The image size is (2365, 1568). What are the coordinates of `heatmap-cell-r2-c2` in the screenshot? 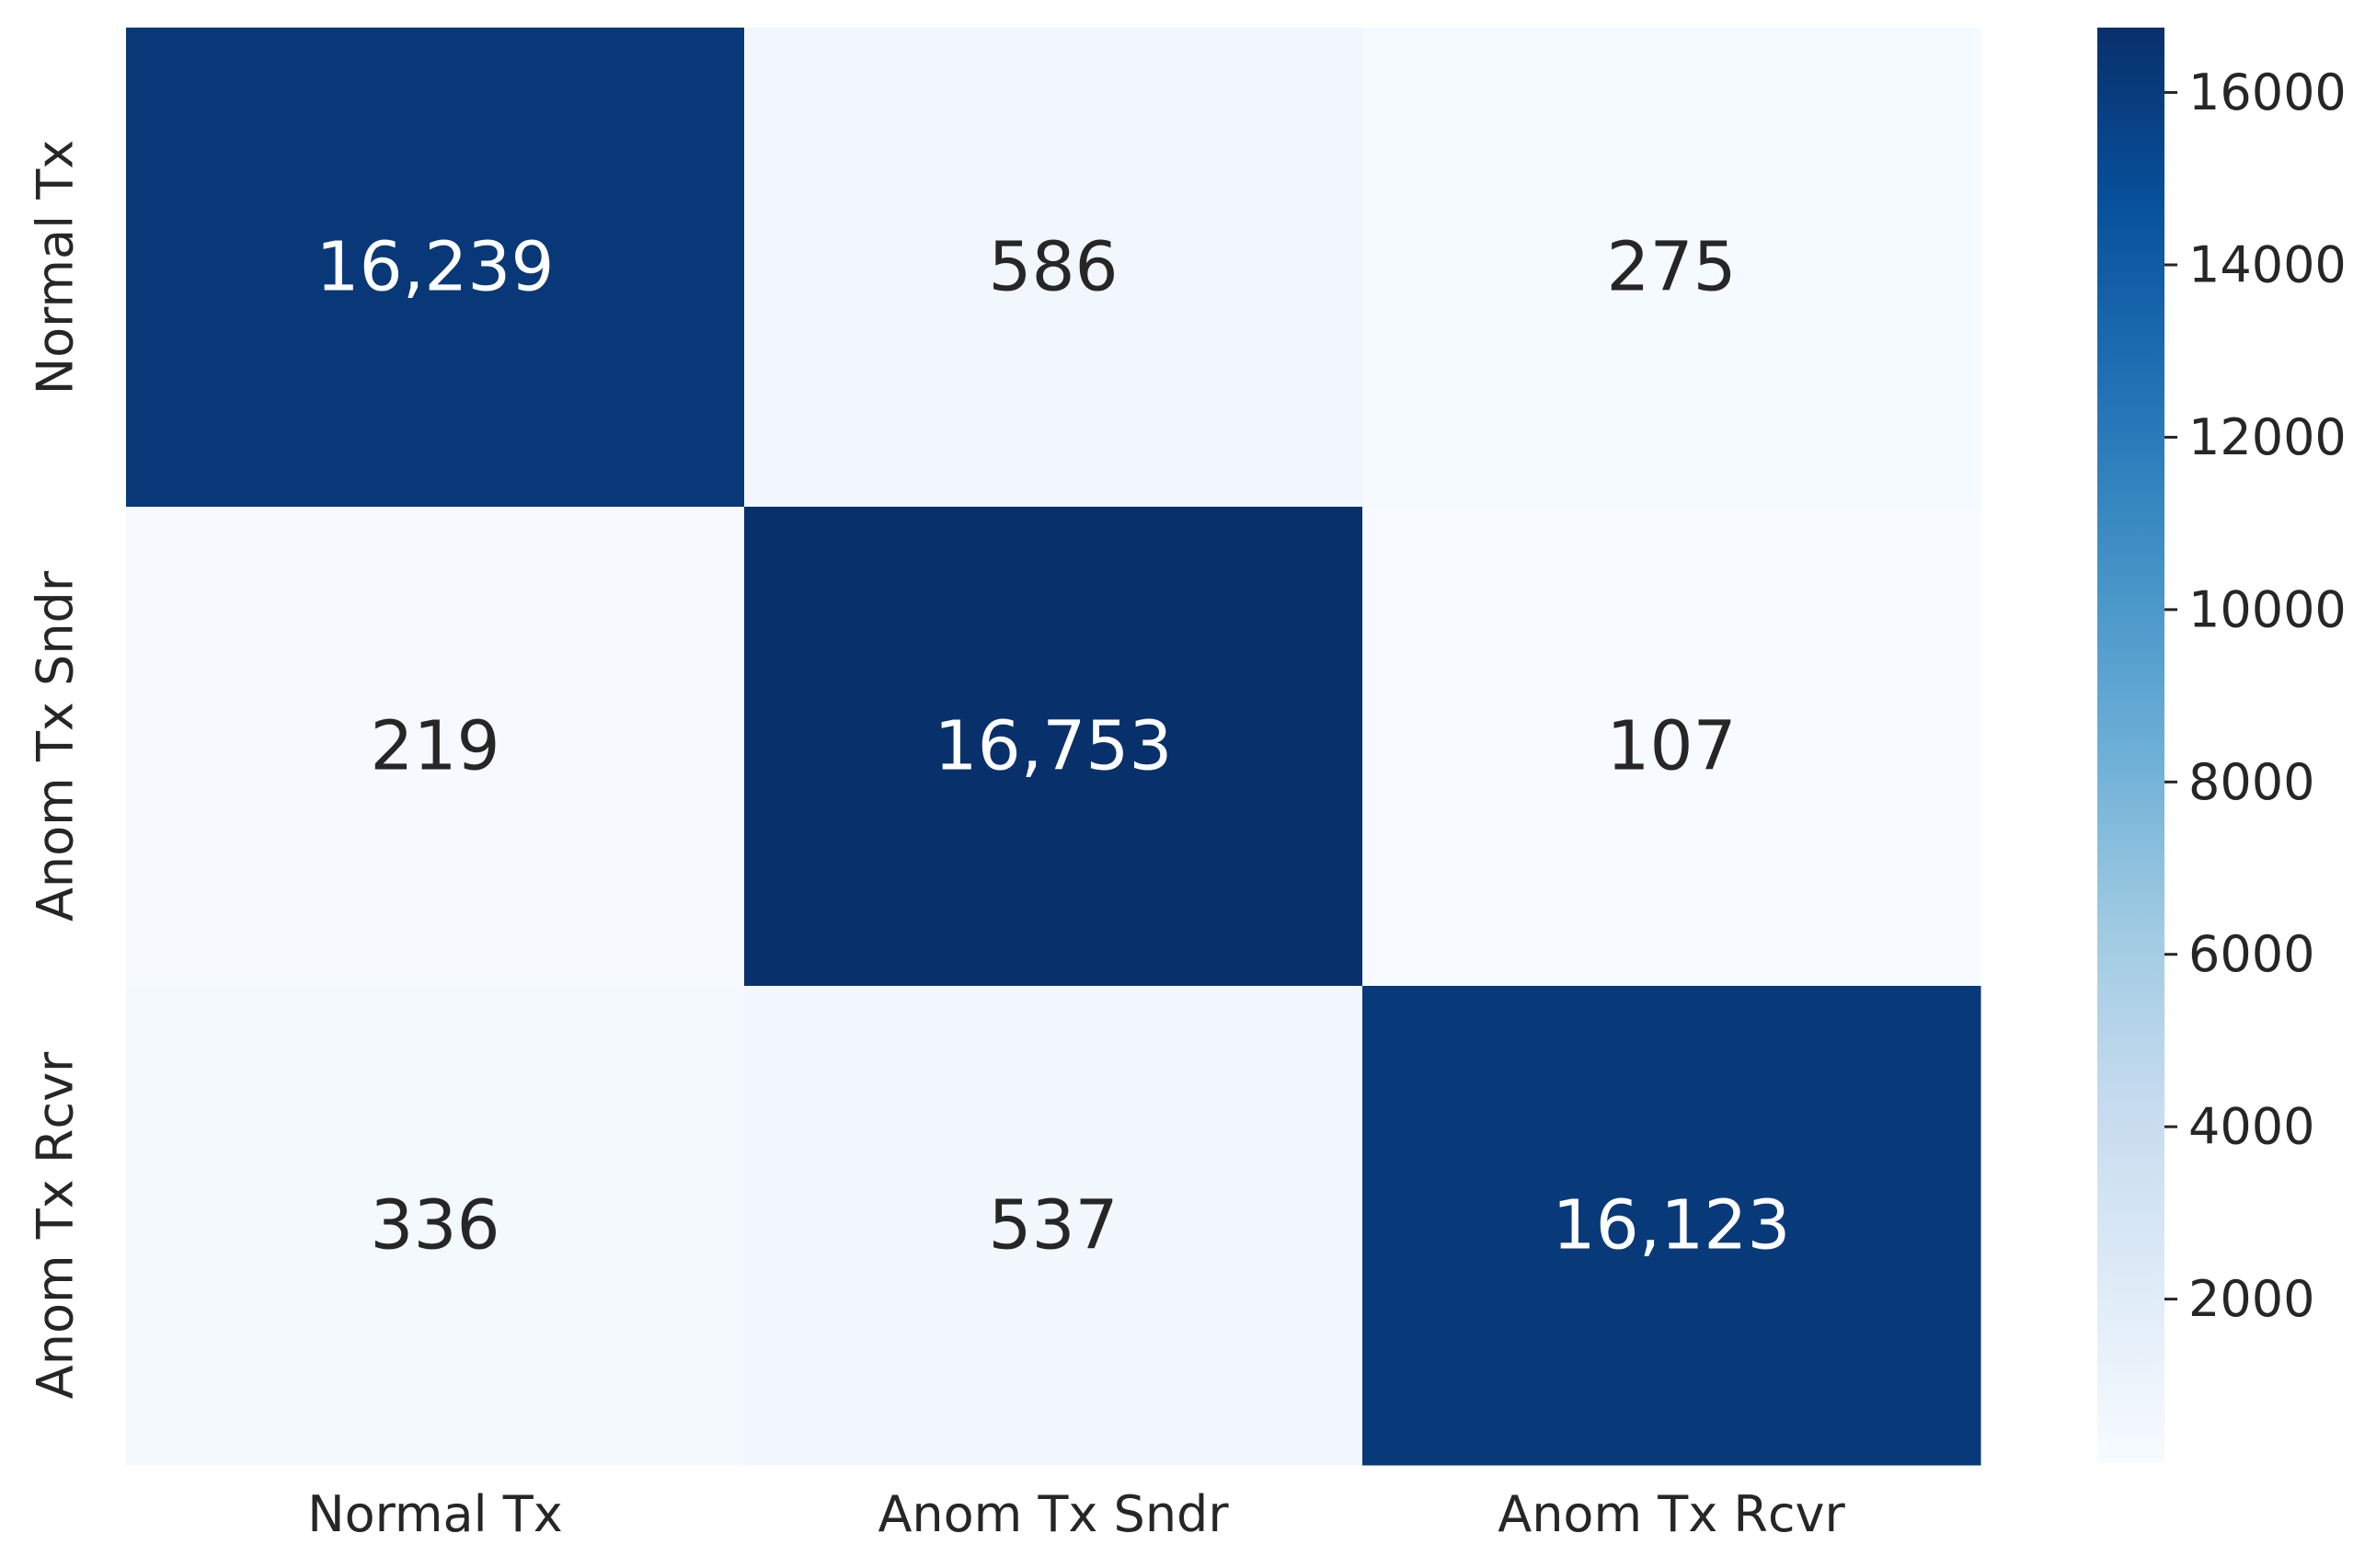 It's located at (1671, 1226).